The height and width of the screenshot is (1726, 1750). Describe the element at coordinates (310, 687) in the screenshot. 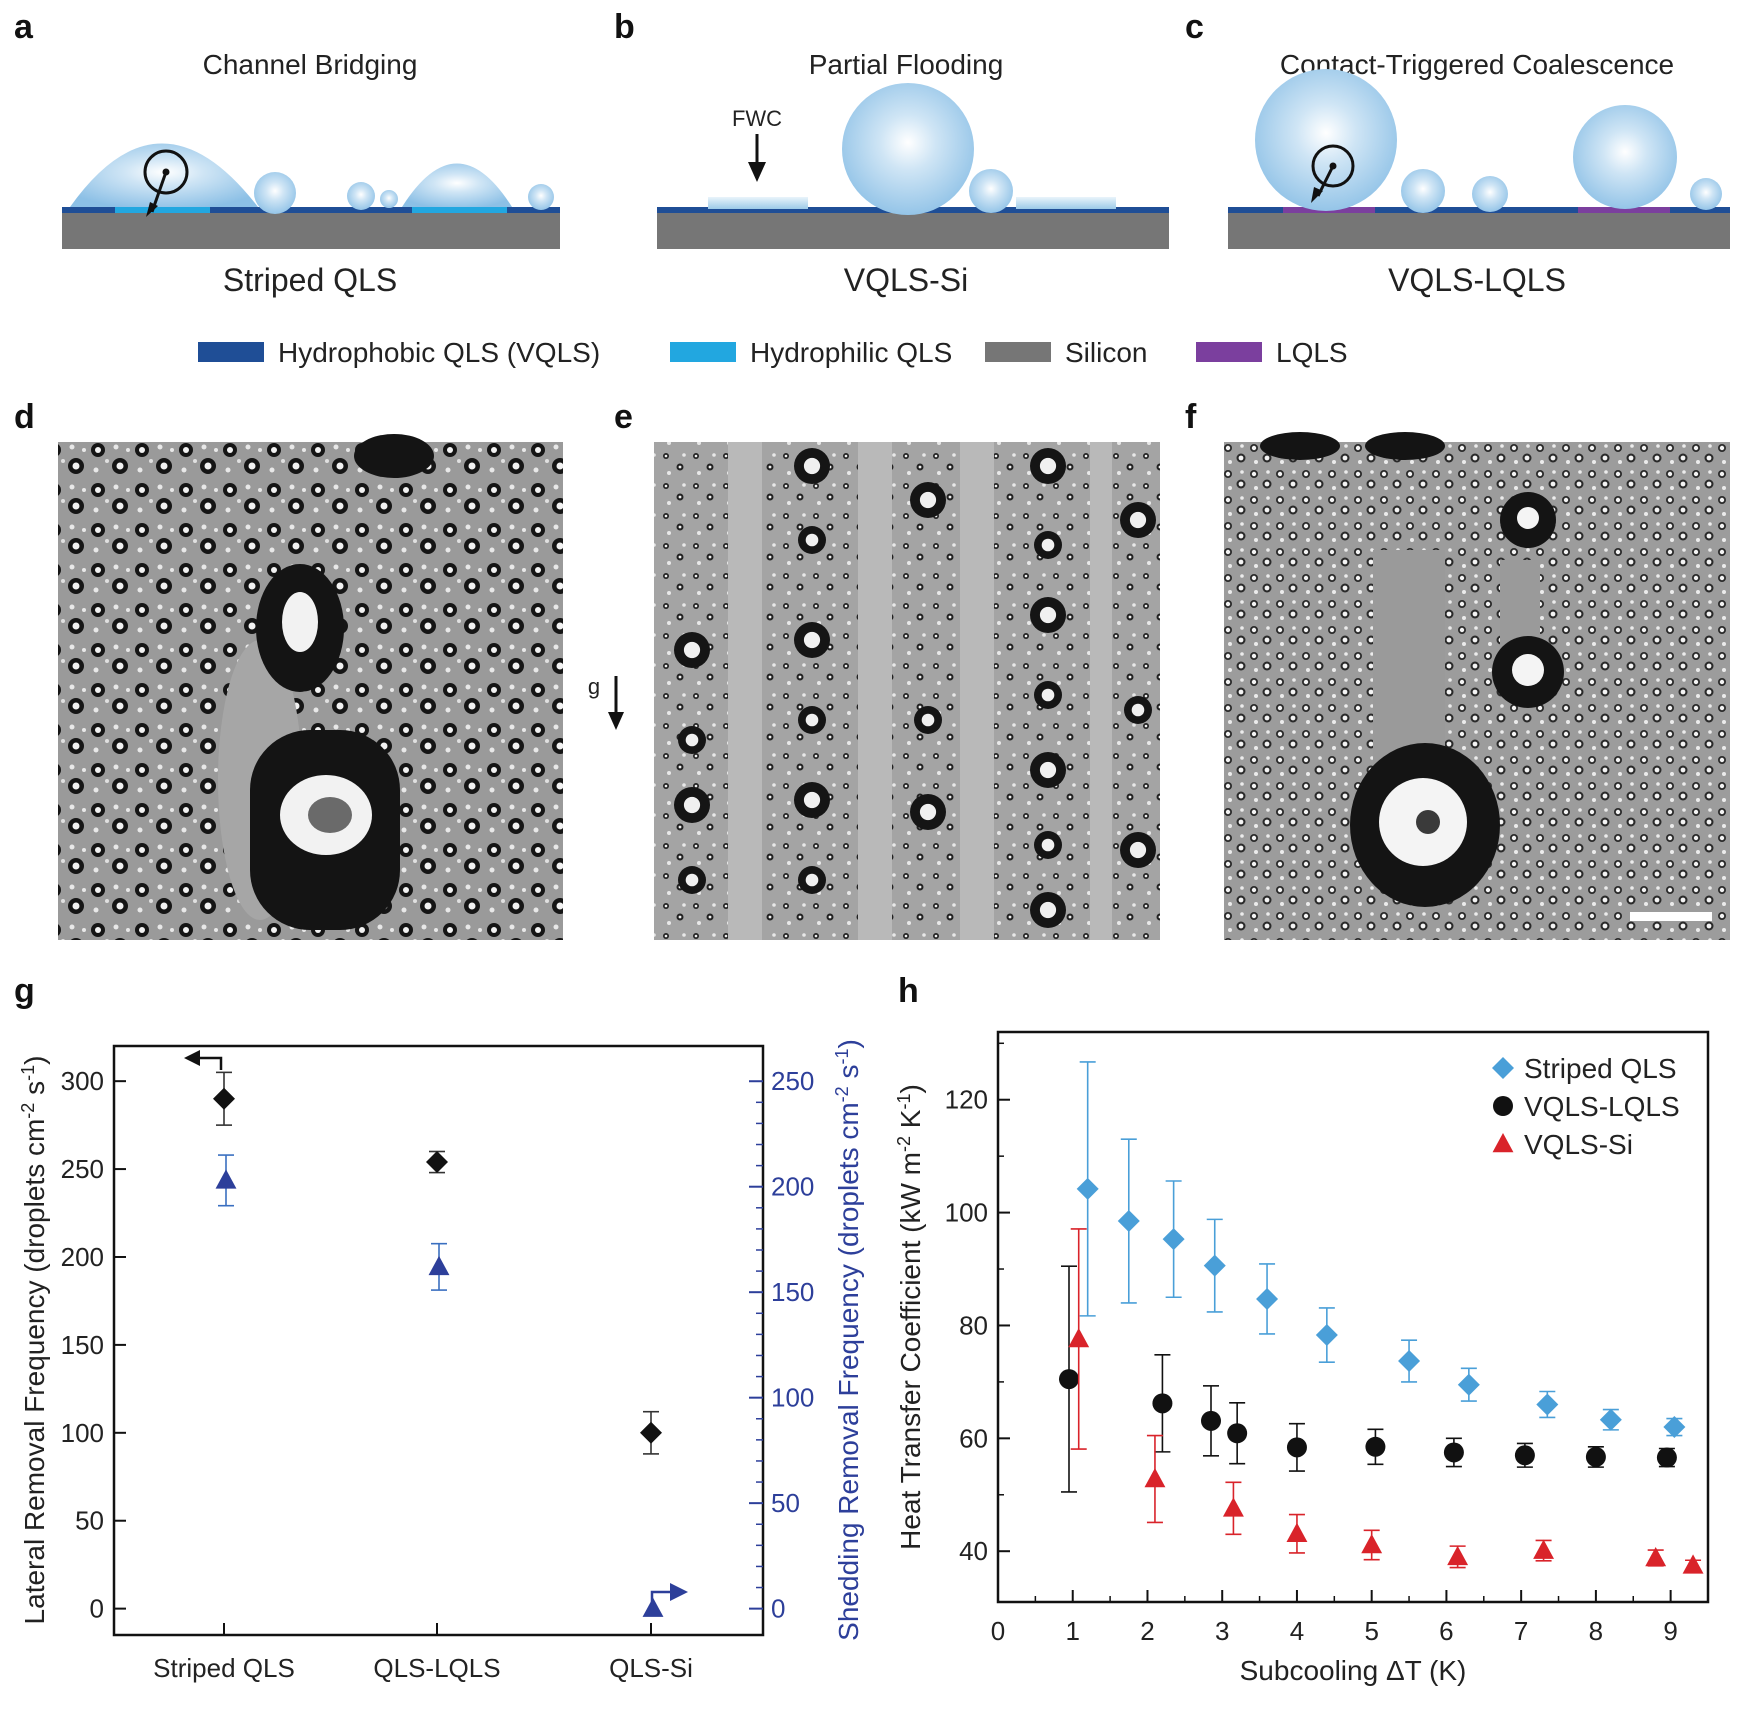

I see `micrograph-d` at that location.